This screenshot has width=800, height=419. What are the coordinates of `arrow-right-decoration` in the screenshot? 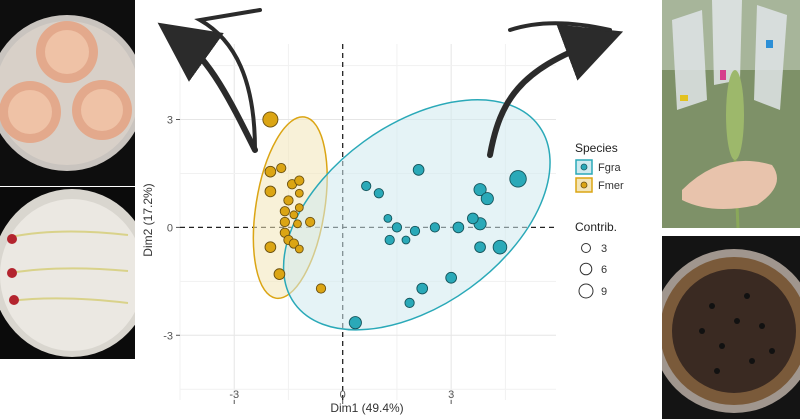 It's located at (555, 91).